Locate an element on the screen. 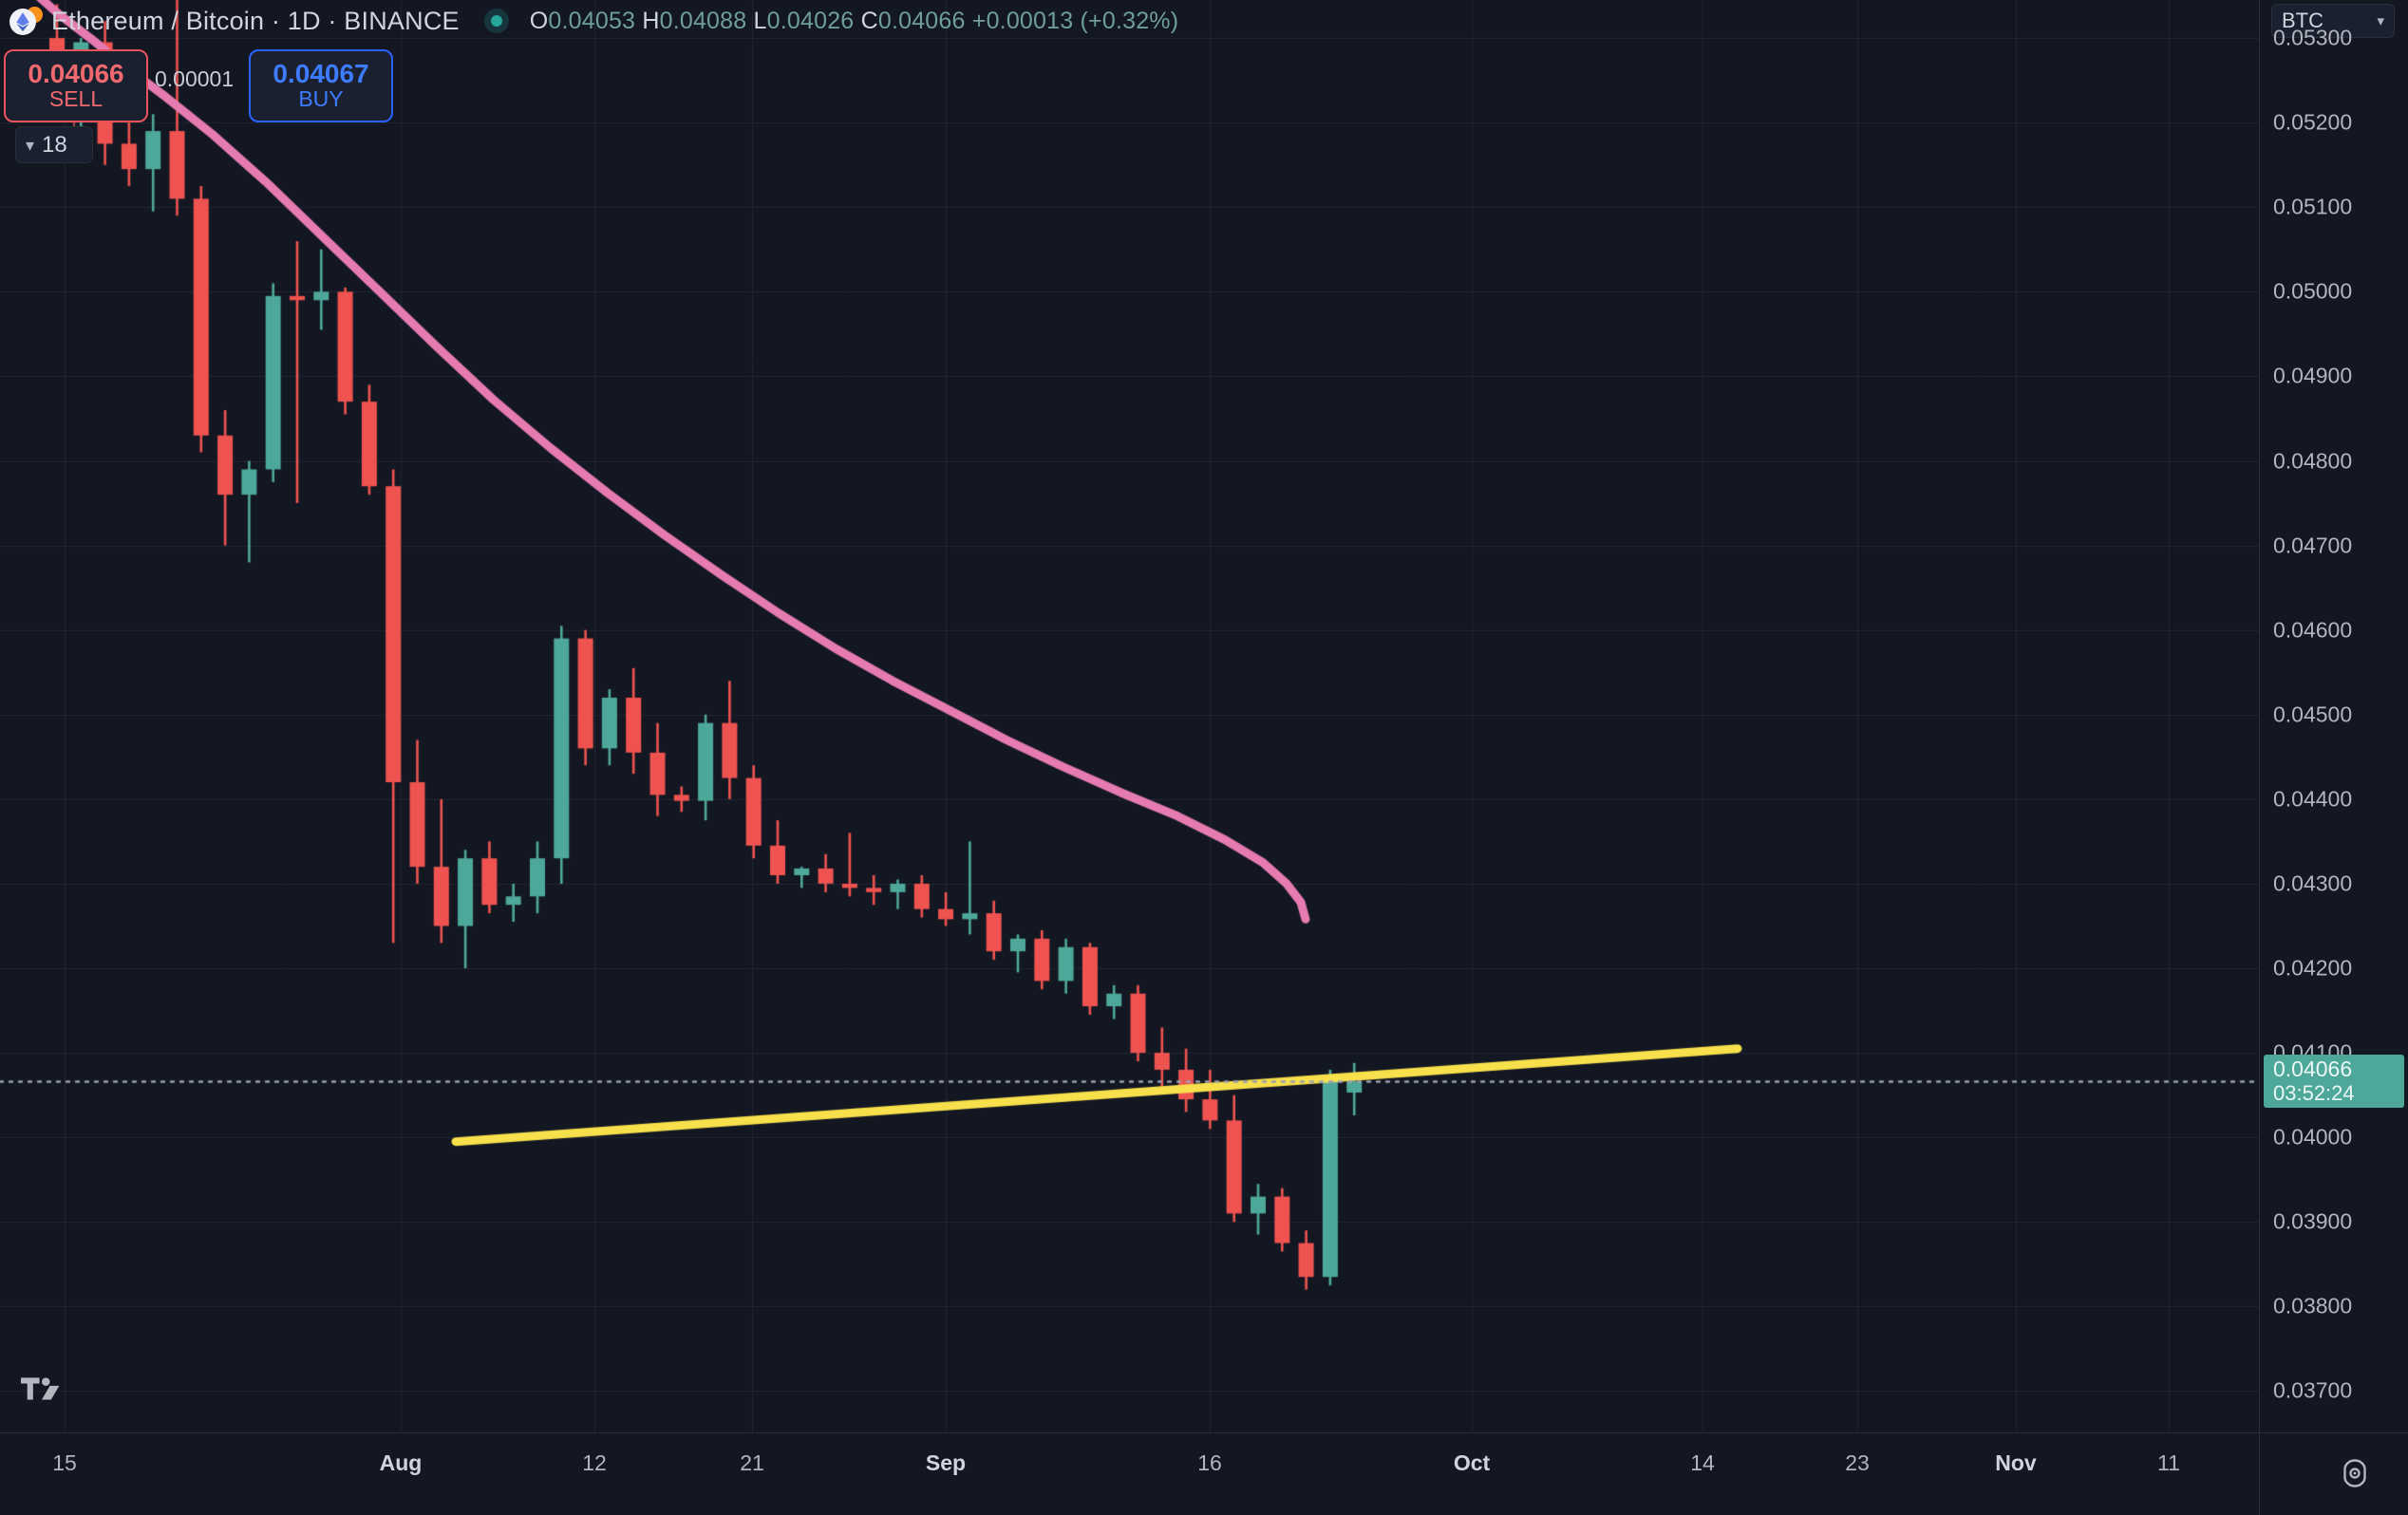 The height and width of the screenshot is (1515, 2408). buy-price: 0.04067 is located at coordinates (321, 73).